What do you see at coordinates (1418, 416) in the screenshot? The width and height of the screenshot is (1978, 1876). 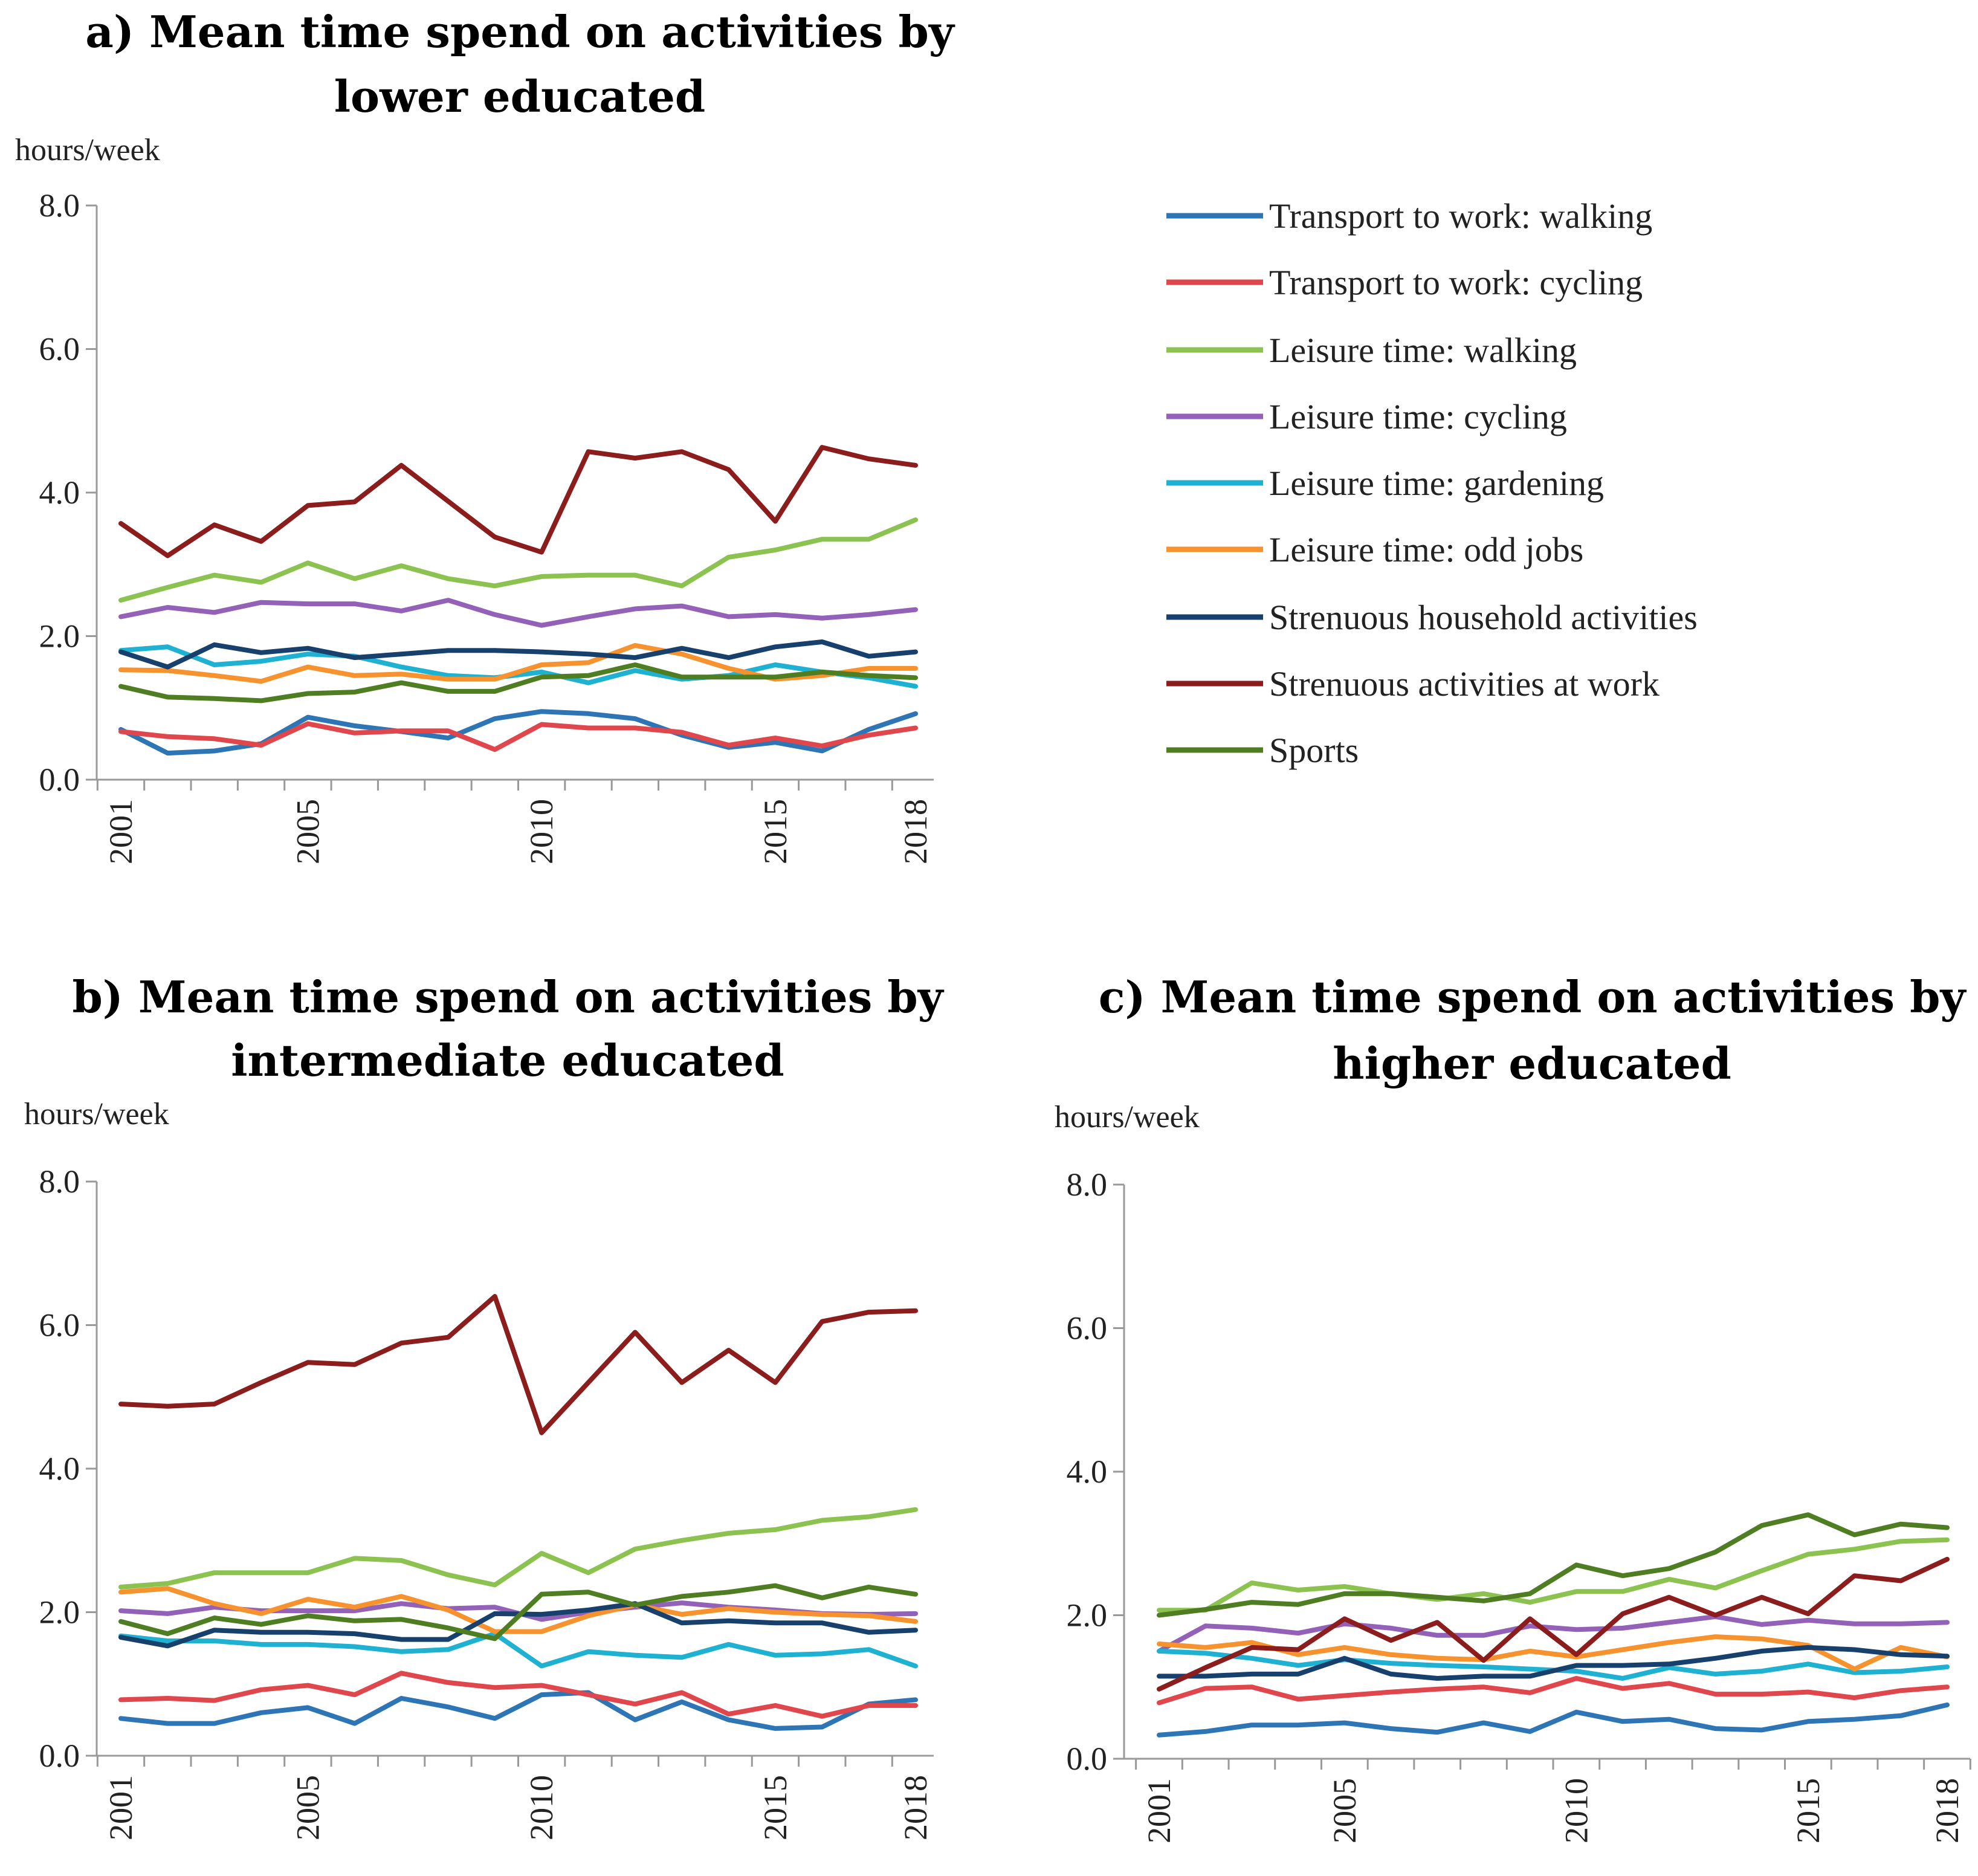 I see `legend-label-leisure-cycling: Leisure time: cycling` at bounding box center [1418, 416].